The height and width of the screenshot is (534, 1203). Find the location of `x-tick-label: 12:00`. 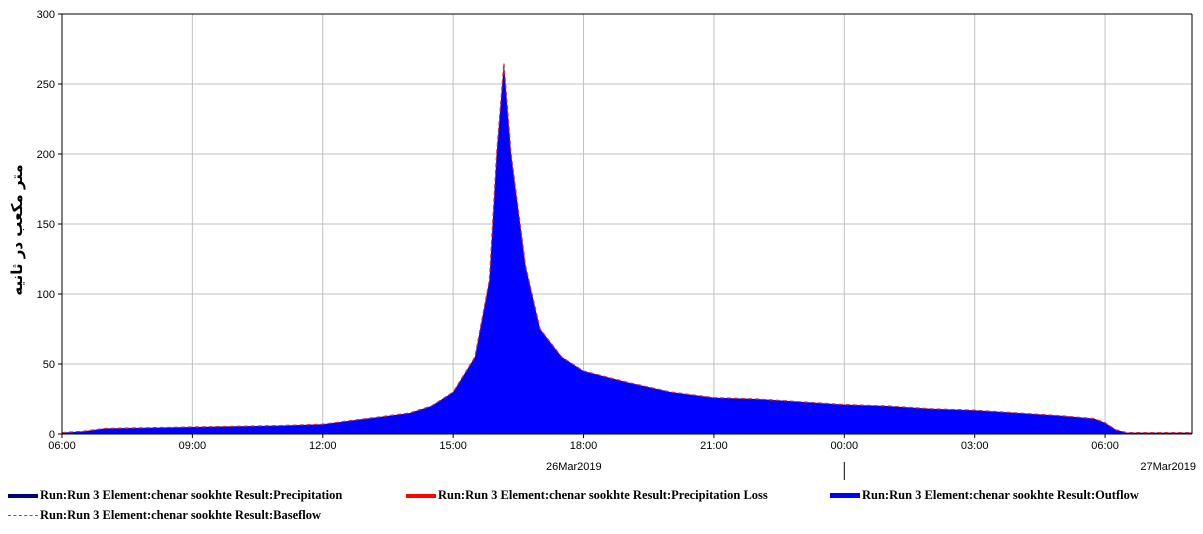

x-tick-label: 12:00 is located at coordinates (323, 446).